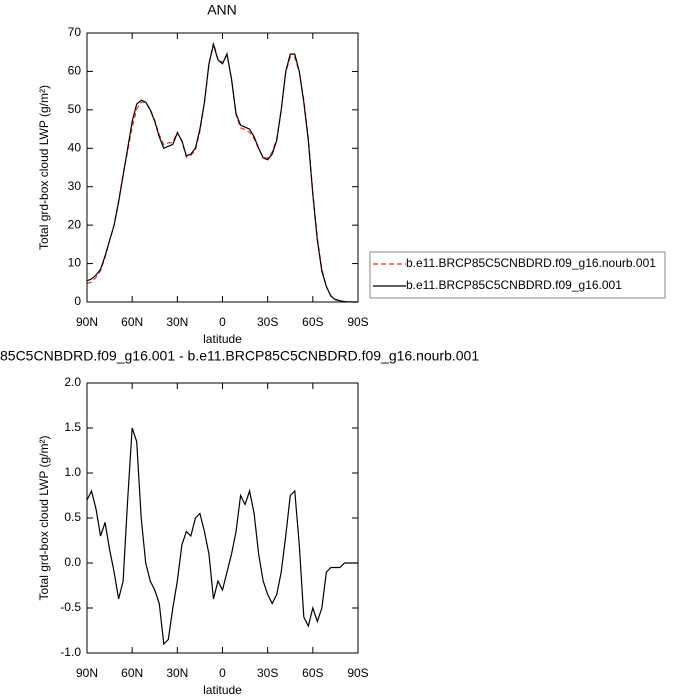  I want to click on y-tick-label: 30, so click(75, 186).